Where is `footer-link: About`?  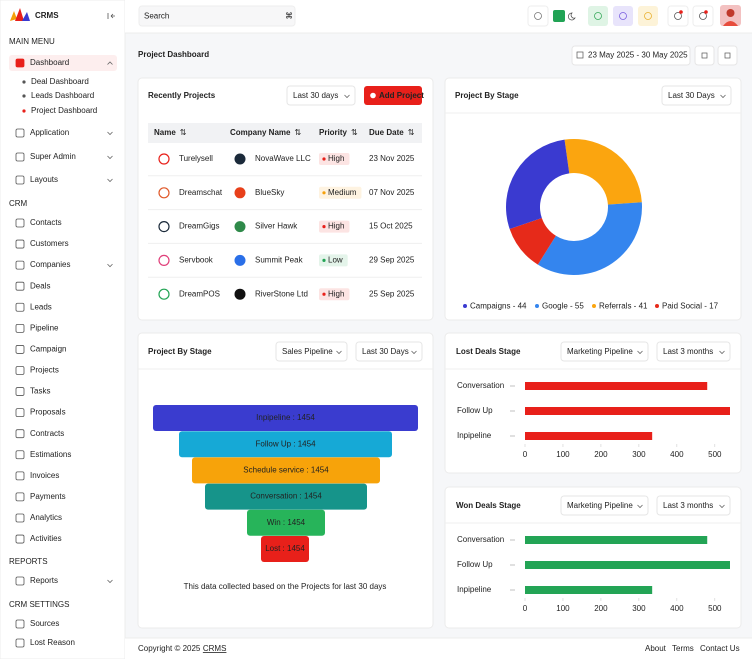
footer-link: About is located at coordinates (656, 648).